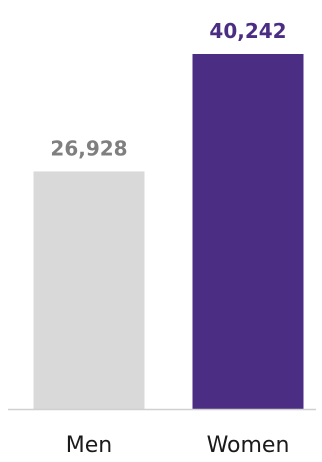  What do you see at coordinates (89, 445) in the screenshot?
I see `category-label-men: Men` at bounding box center [89, 445].